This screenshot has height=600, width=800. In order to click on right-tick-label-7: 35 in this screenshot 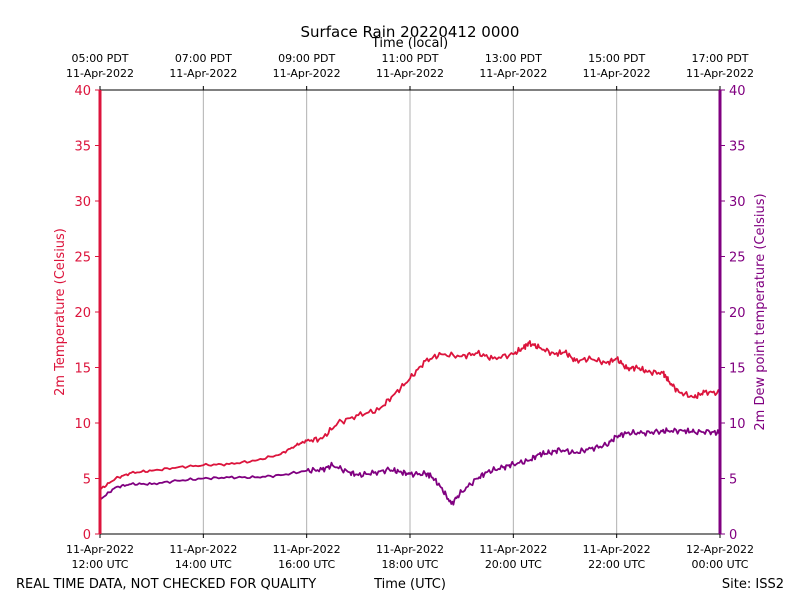, I will do `click(737, 147)`.